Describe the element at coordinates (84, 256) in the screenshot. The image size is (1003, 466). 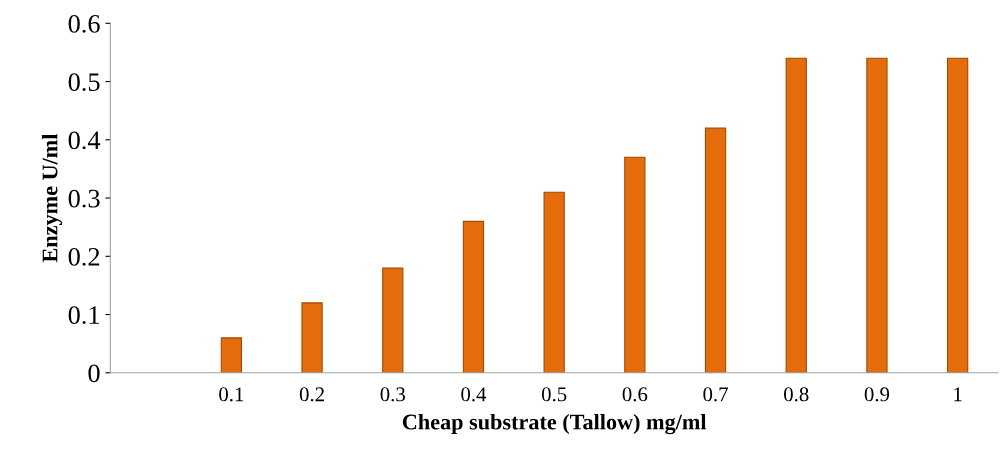
I see `y-tick-label: 0.2` at that location.